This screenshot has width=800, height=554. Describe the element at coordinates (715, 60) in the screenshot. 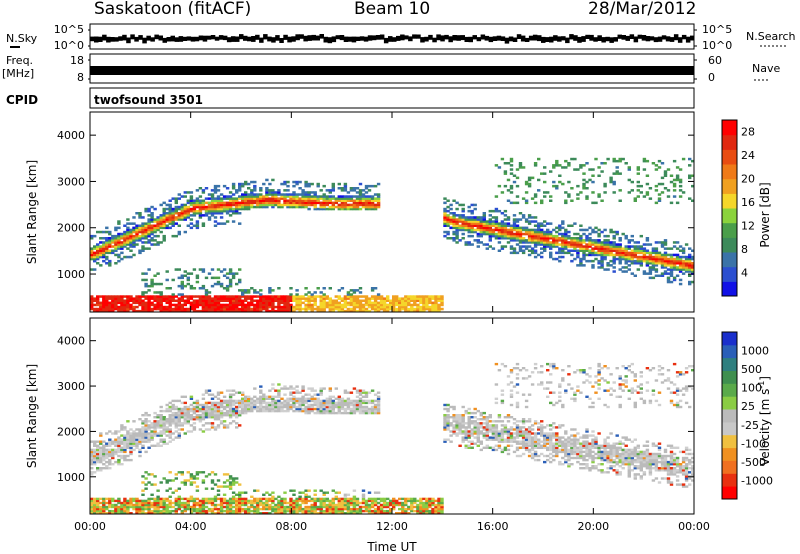

I see `nave-axis-top: 60` at that location.